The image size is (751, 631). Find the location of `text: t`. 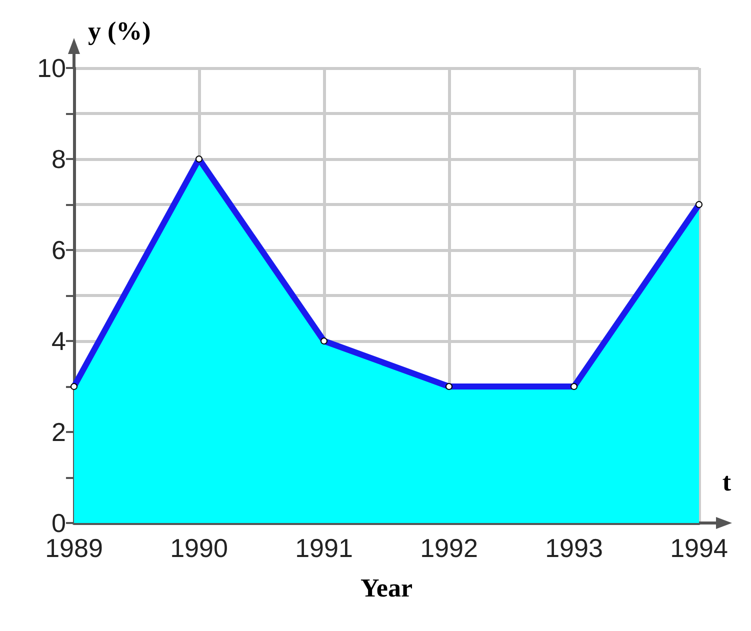

text: t is located at coordinates (727, 482).